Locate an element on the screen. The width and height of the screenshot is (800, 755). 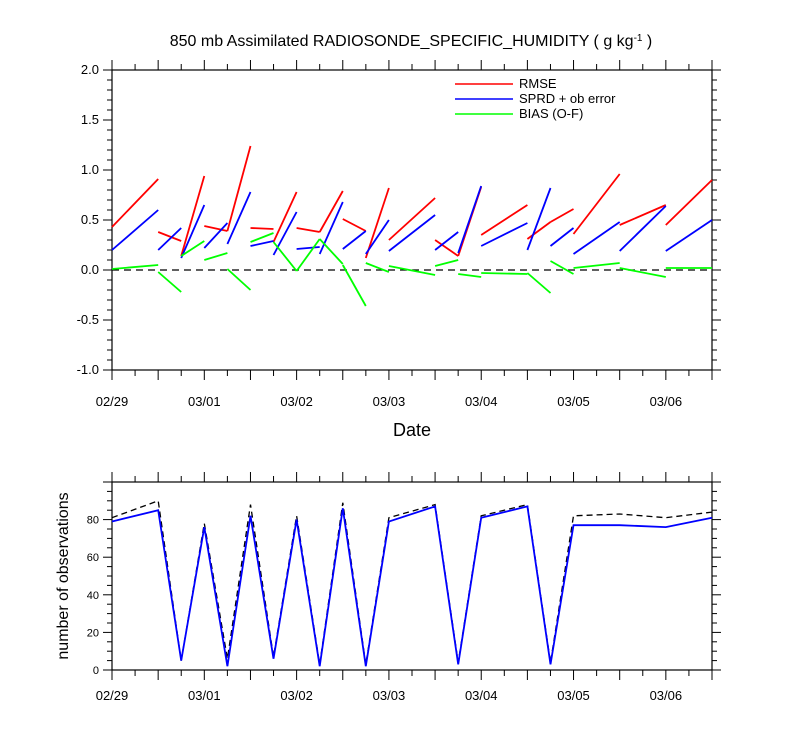
bottom-y-tick-label: 0 is located at coordinates (96, 671).